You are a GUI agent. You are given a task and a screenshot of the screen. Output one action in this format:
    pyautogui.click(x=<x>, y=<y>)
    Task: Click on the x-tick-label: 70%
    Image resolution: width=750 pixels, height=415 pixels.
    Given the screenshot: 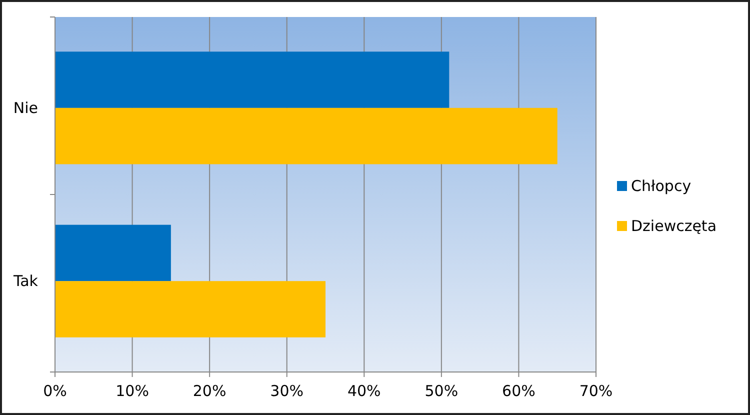 What is the action you would take?
    pyautogui.click(x=596, y=391)
    